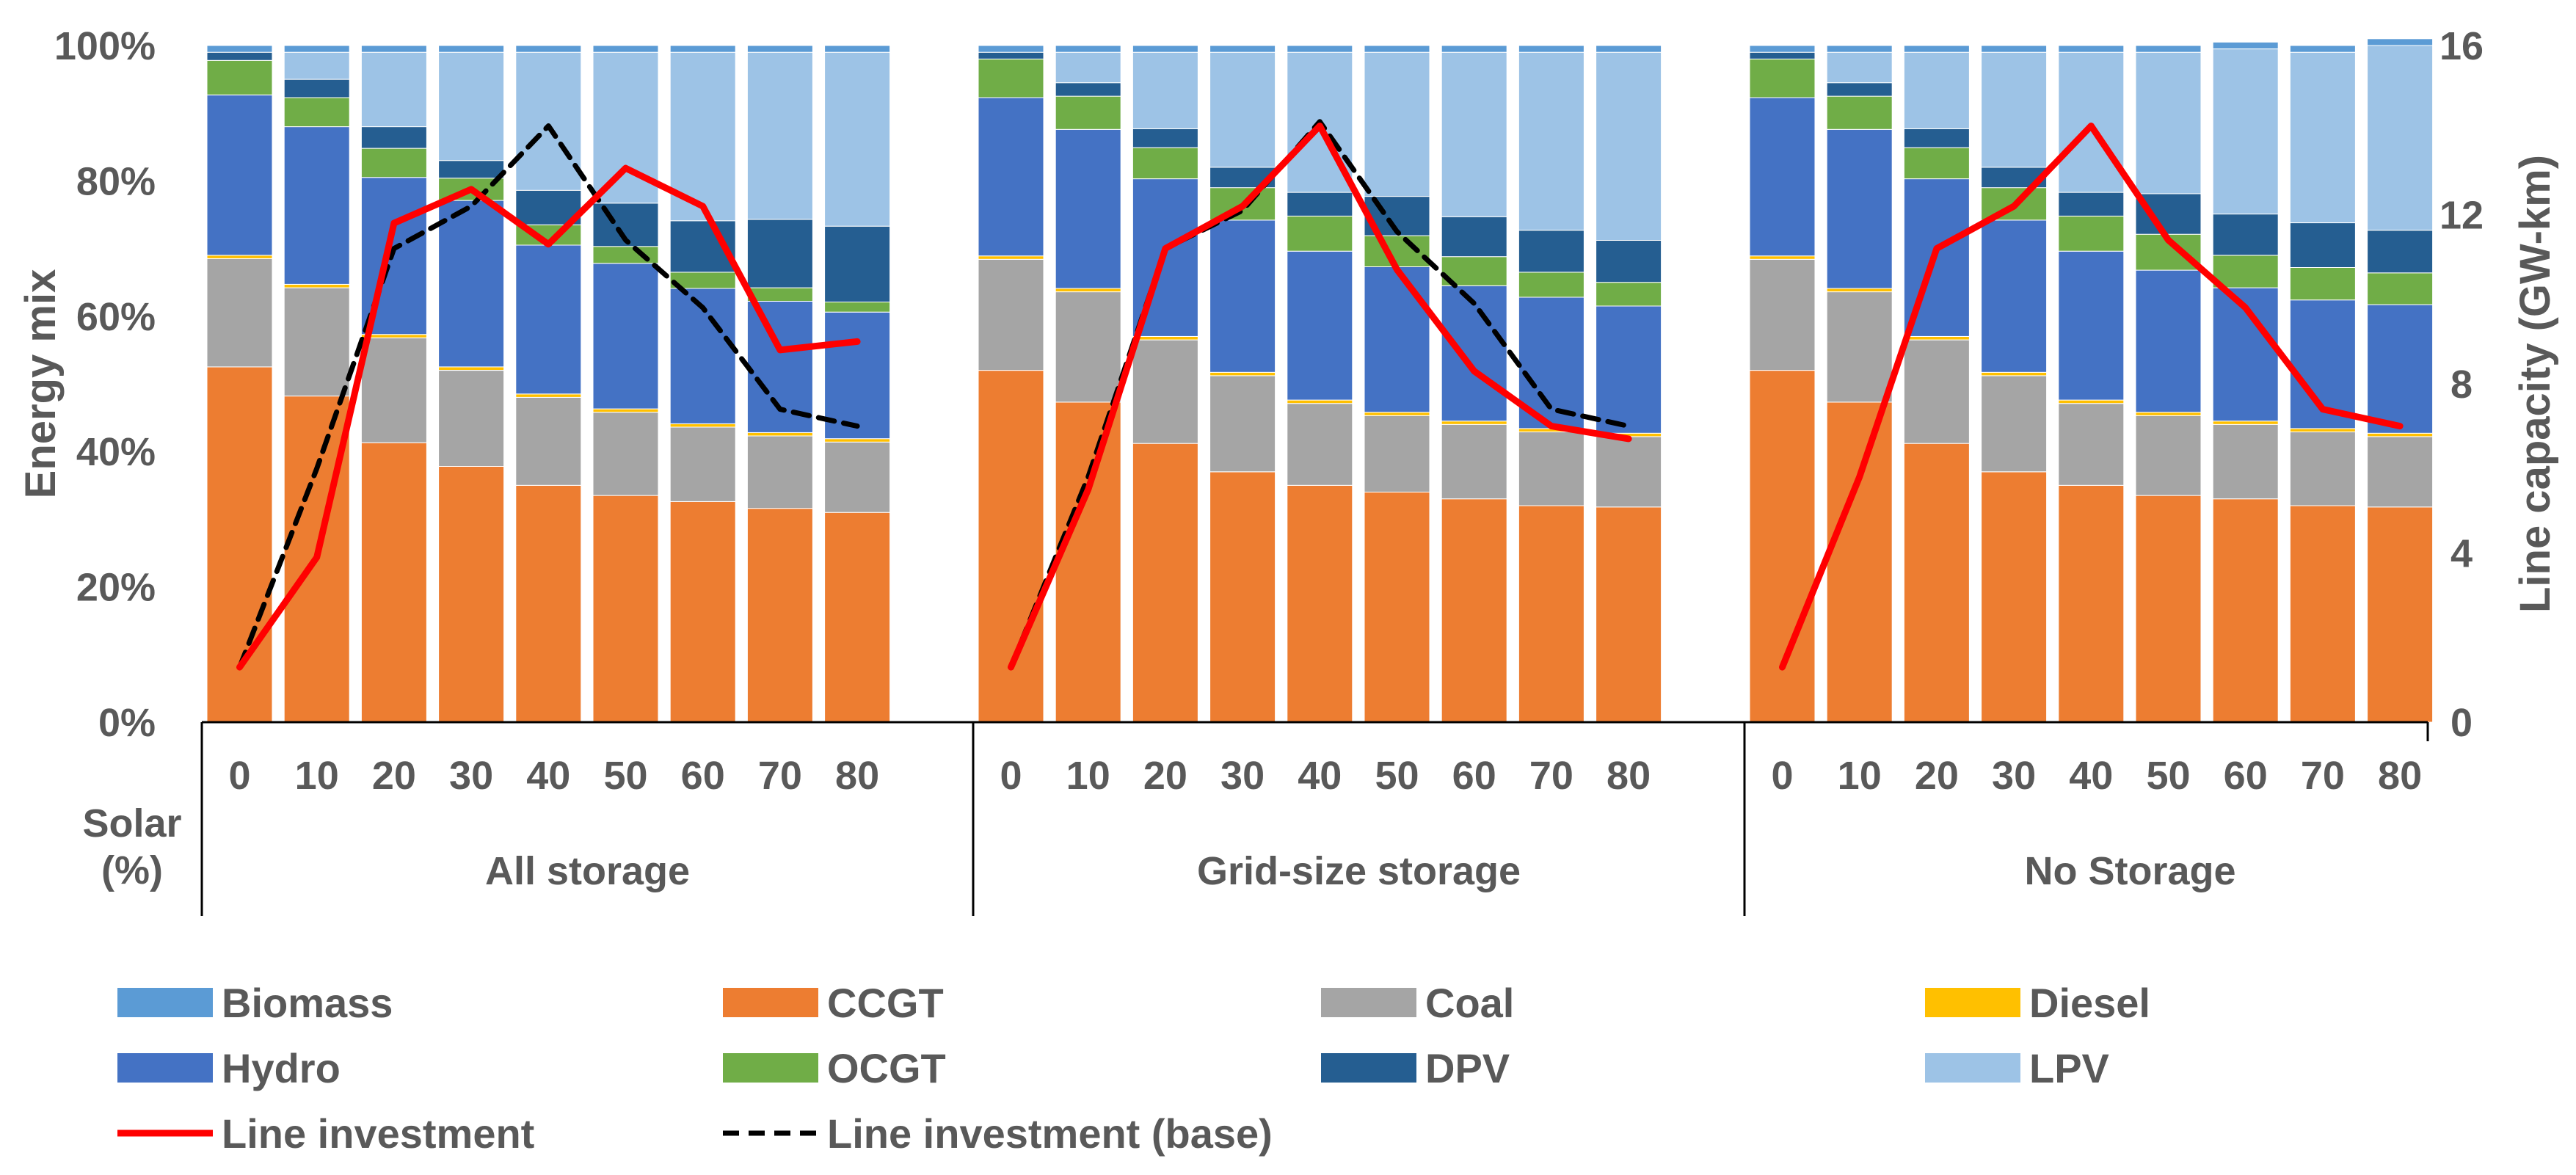 The width and height of the screenshot is (2576, 1175). Describe the element at coordinates (2069, 1068) in the screenshot. I see `legend-label-lpv: LPV` at that location.